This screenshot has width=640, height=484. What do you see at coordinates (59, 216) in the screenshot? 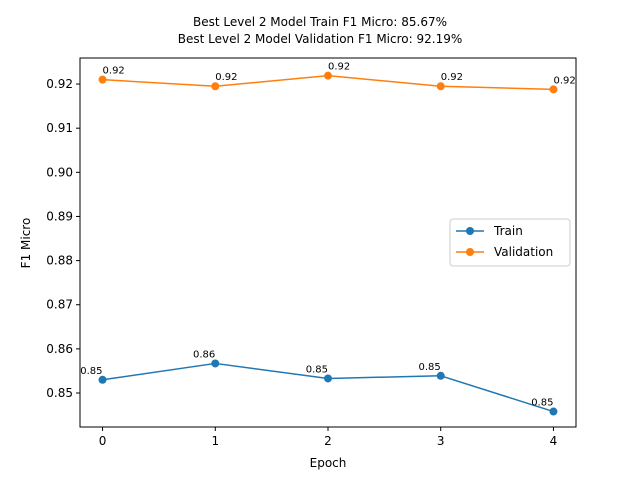
I see `y-tick-label: 0.89` at bounding box center [59, 216].